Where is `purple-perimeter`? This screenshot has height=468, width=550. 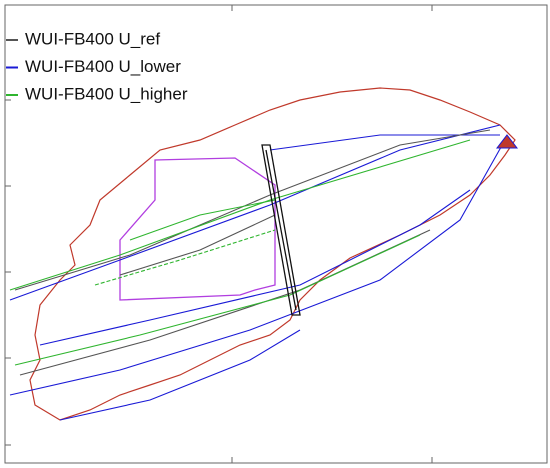
purple-perimeter is located at coordinates (197, 229).